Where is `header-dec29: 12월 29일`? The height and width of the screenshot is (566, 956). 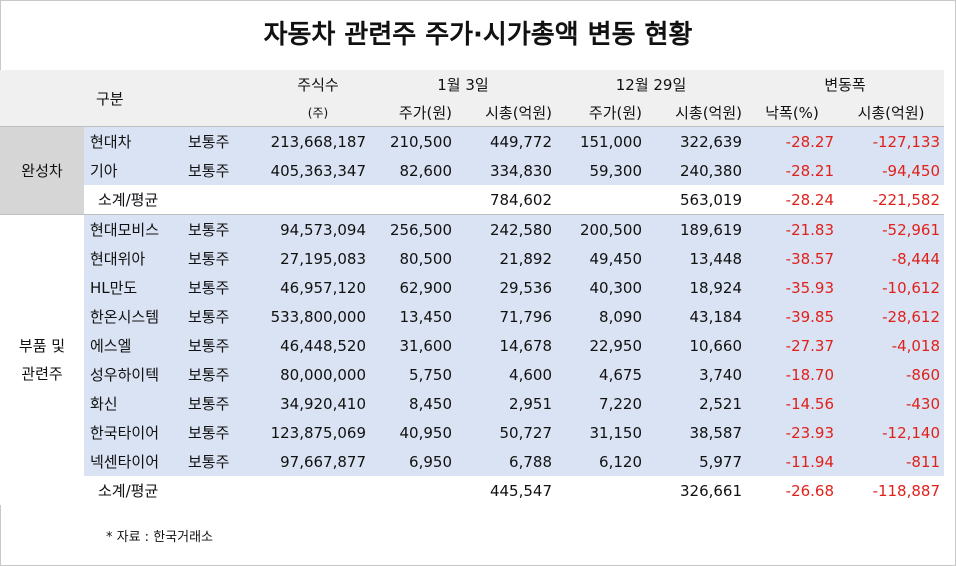 header-dec29: 12월 29일 is located at coordinates (651, 84).